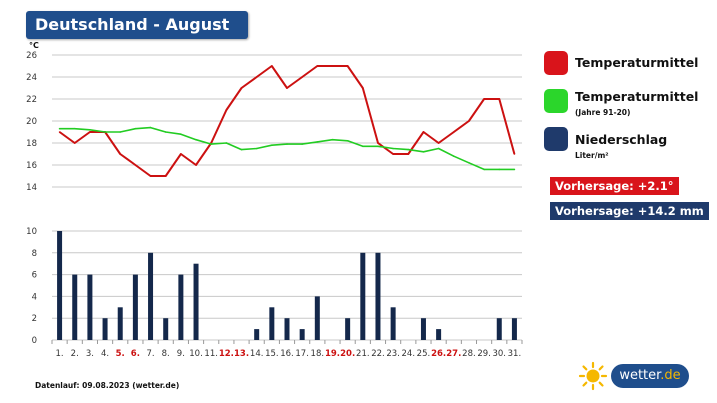 This screenshot has width=717, height=403. Describe the element at coordinates (60, 354) in the screenshot. I see `x-day-label: 1.` at that location.